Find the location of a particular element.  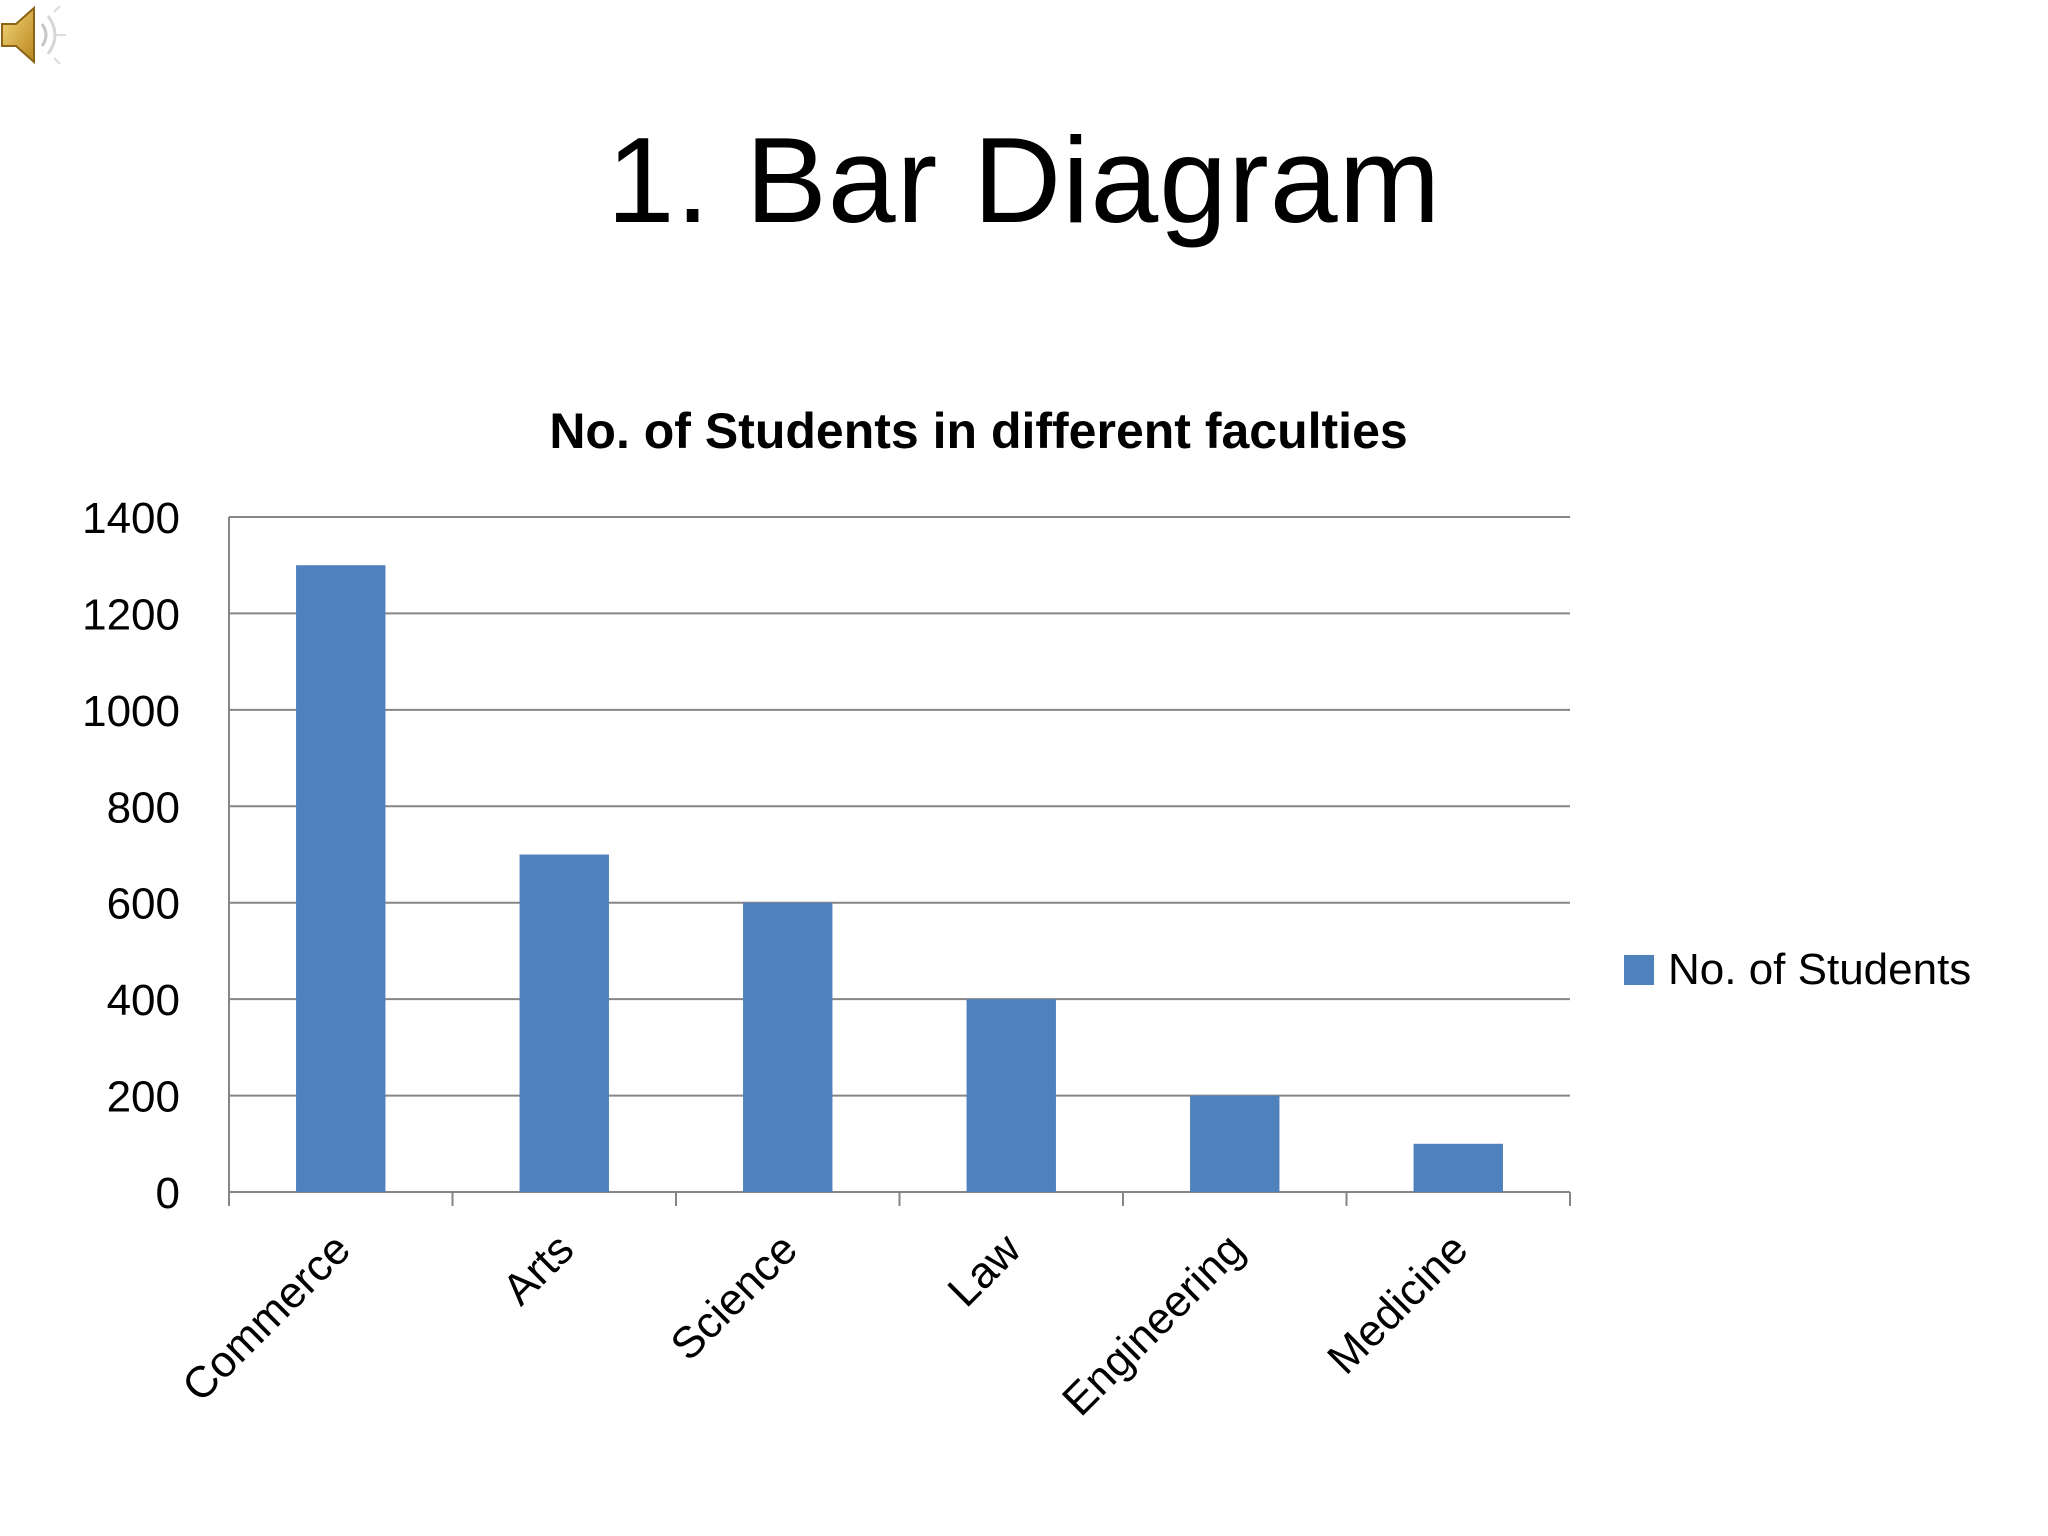

chart-title: No. of Students in different faculties is located at coordinates (978, 431).